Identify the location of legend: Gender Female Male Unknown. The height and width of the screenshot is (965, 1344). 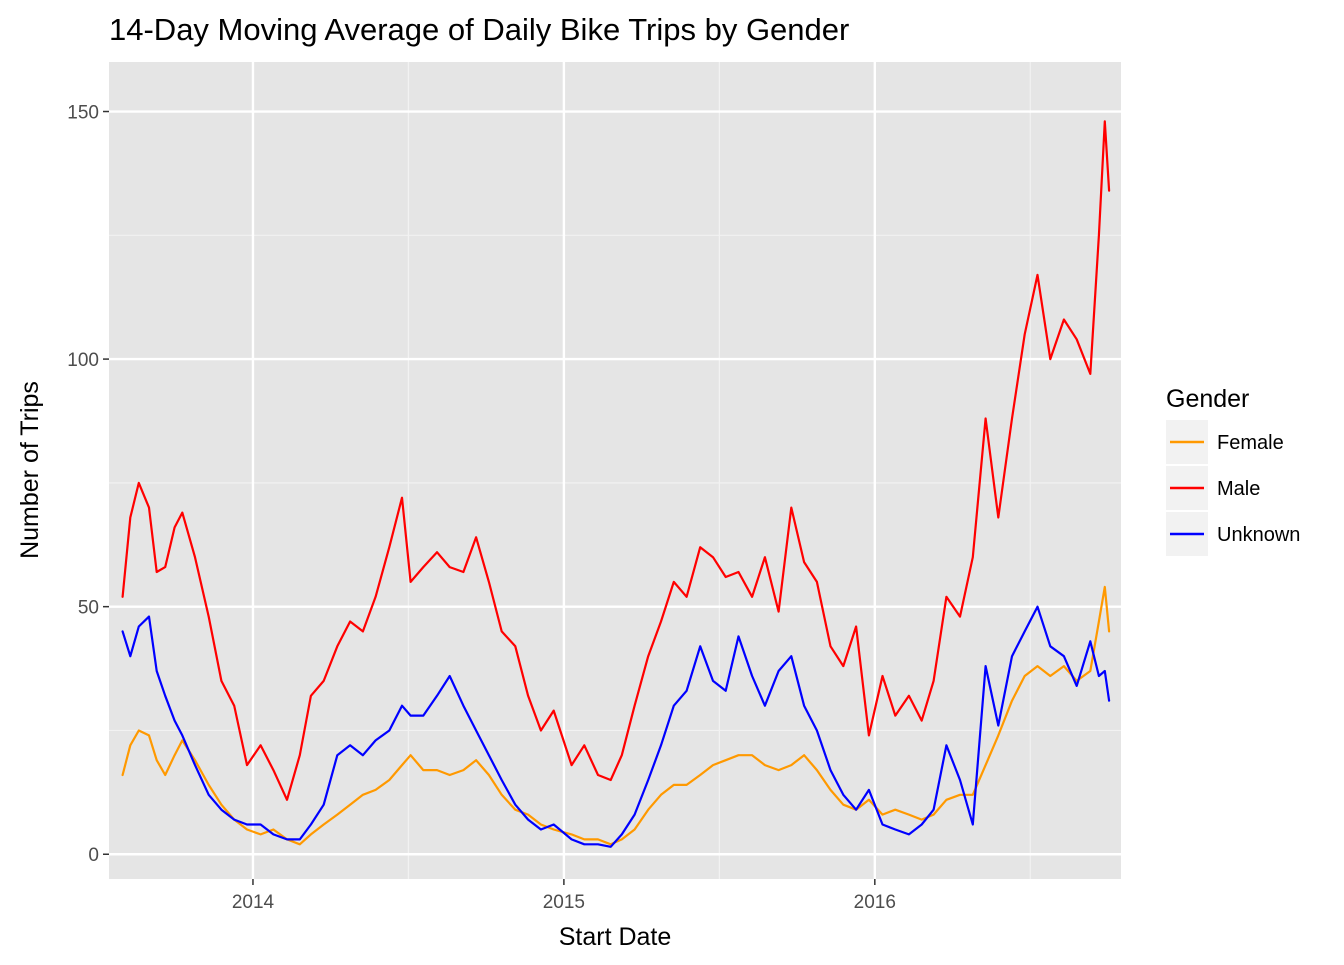
(1233, 470).